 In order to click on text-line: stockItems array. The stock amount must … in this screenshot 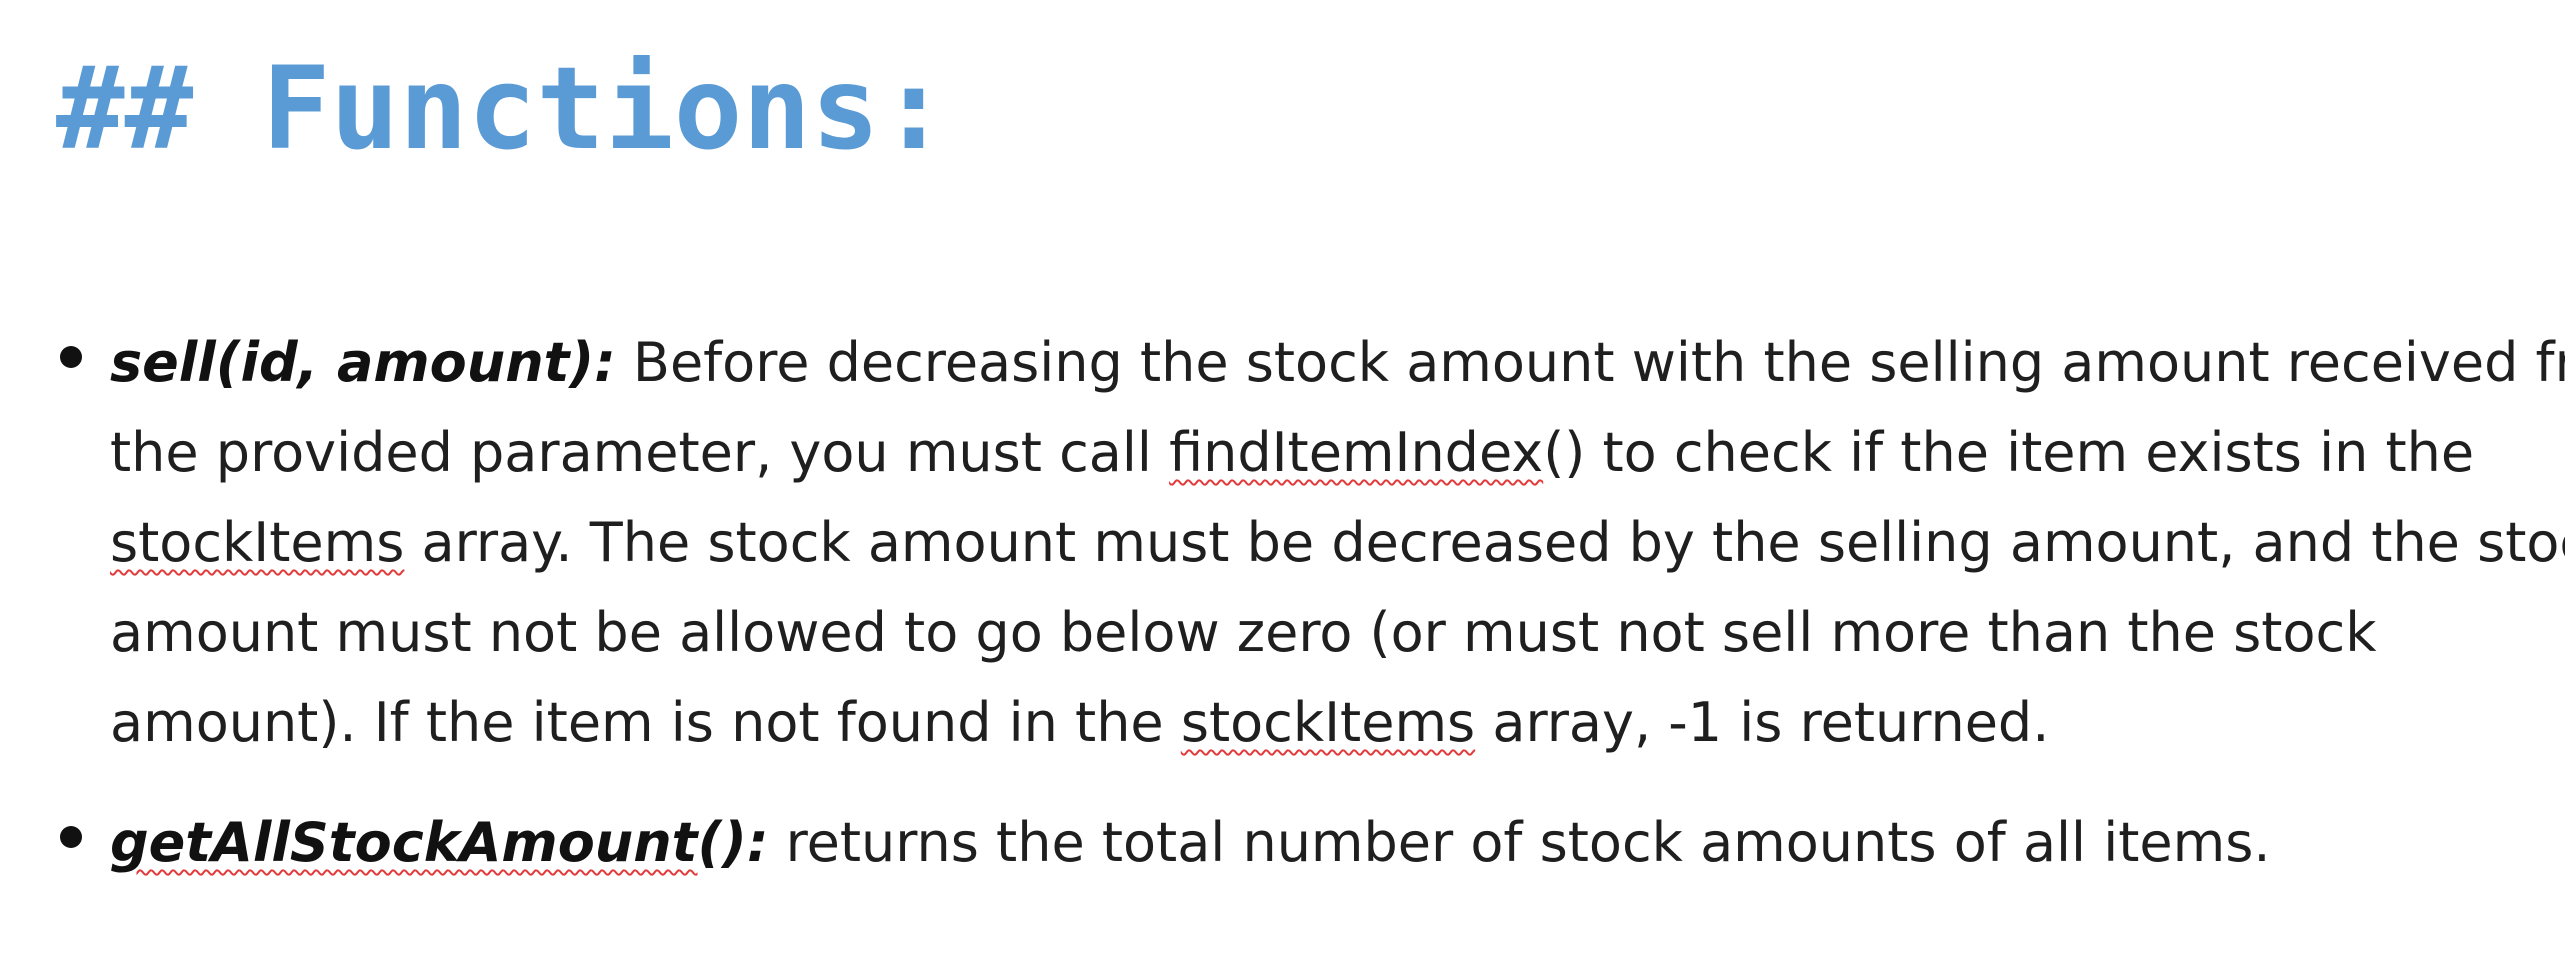, I will do `click(1337, 543)`.